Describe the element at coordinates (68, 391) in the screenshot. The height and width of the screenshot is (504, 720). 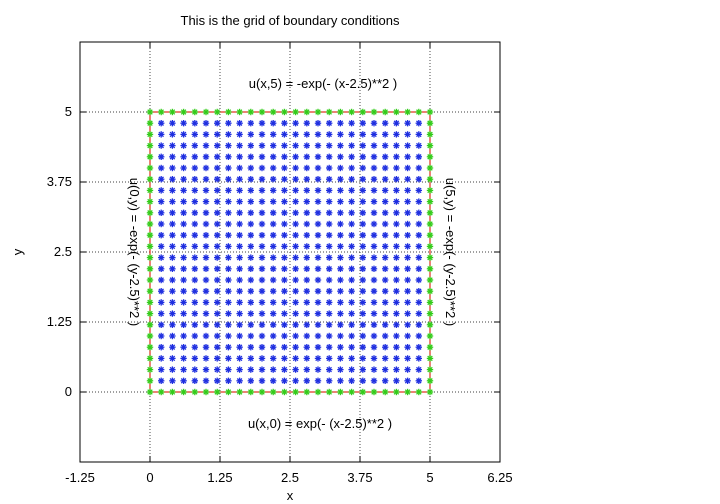
I see `y-tick-label: 0` at that location.